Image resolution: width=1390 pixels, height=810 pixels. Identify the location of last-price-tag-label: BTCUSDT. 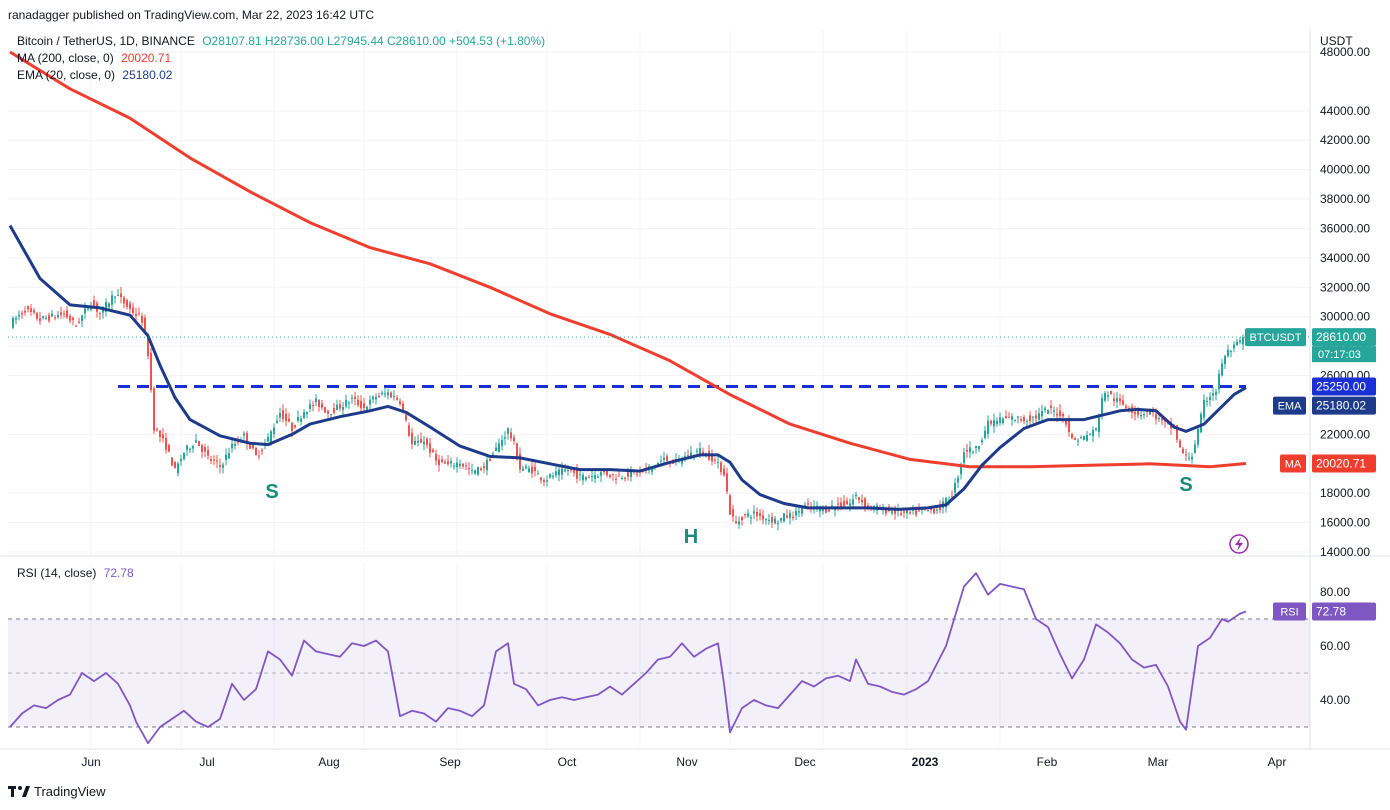
(1276, 338).